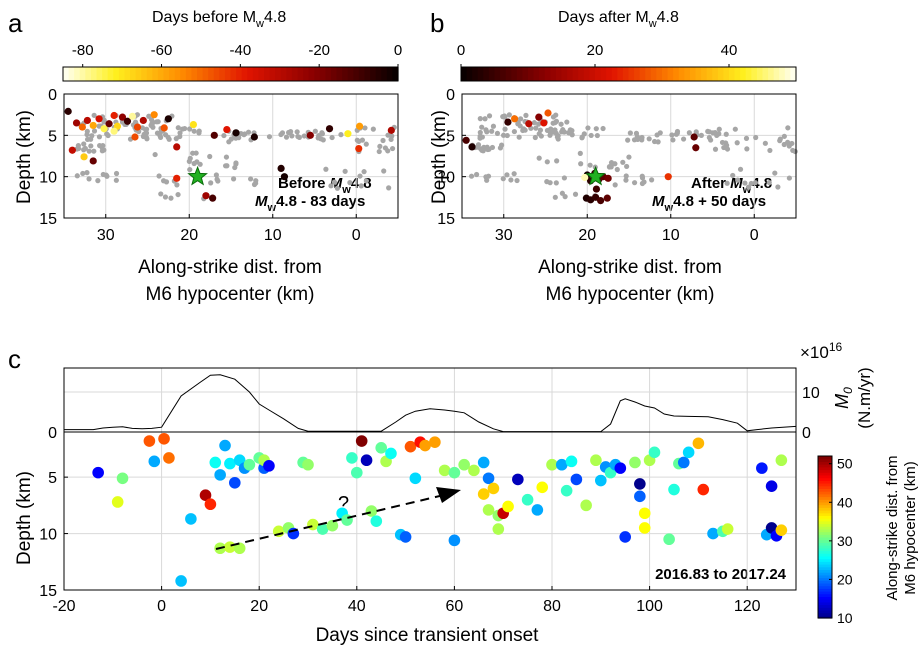 The width and height of the screenshot is (922, 647). What do you see at coordinates (48, 178) in the screenshot?
I see `panel-a-ytick-label: 10` at bounding box center [48, 178].